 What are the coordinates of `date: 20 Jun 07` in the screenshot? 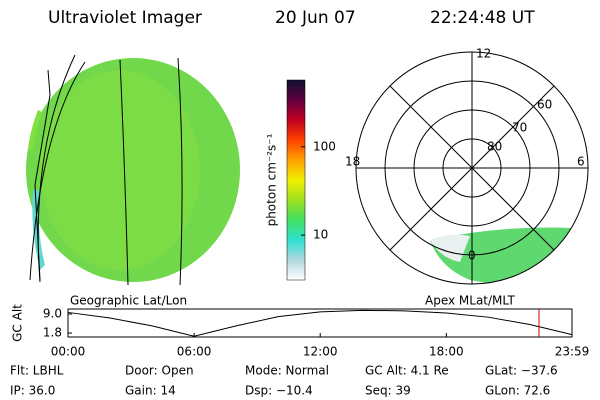 It's located at (315, 18).